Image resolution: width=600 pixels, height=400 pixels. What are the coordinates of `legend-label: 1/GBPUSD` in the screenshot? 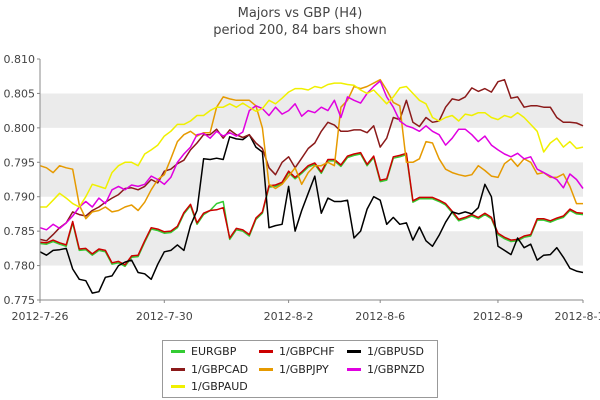 It's located at (395, 351).